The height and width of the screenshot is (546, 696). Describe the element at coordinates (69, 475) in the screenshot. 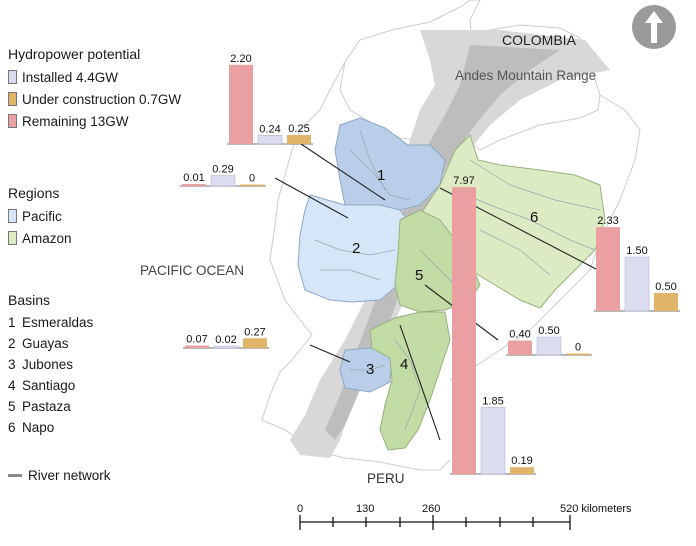

I see `legend-label-river: River network` at that location.